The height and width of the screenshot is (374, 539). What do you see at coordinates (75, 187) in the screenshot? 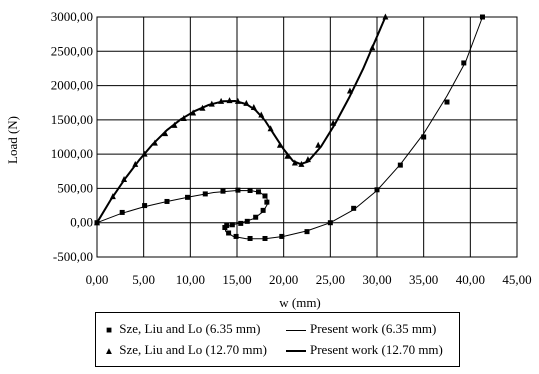
I see `y-tick-label: 500,00` at bounding box center [75, 187].